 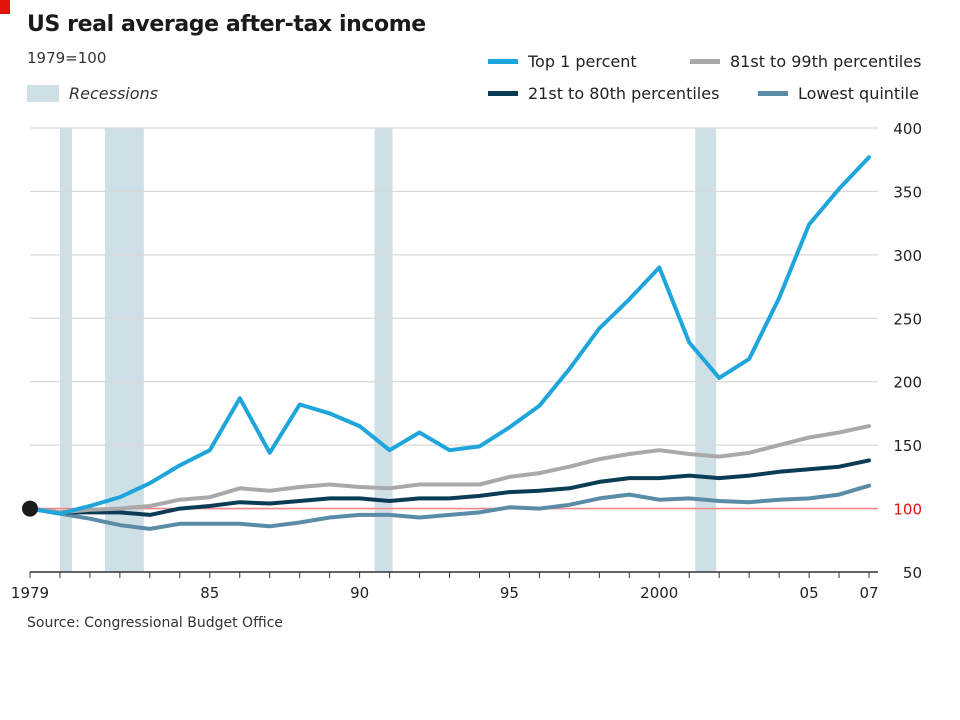 I want to click on legend-item-lowest-quintile: Lowest quintile, so click(x=838, y=93).